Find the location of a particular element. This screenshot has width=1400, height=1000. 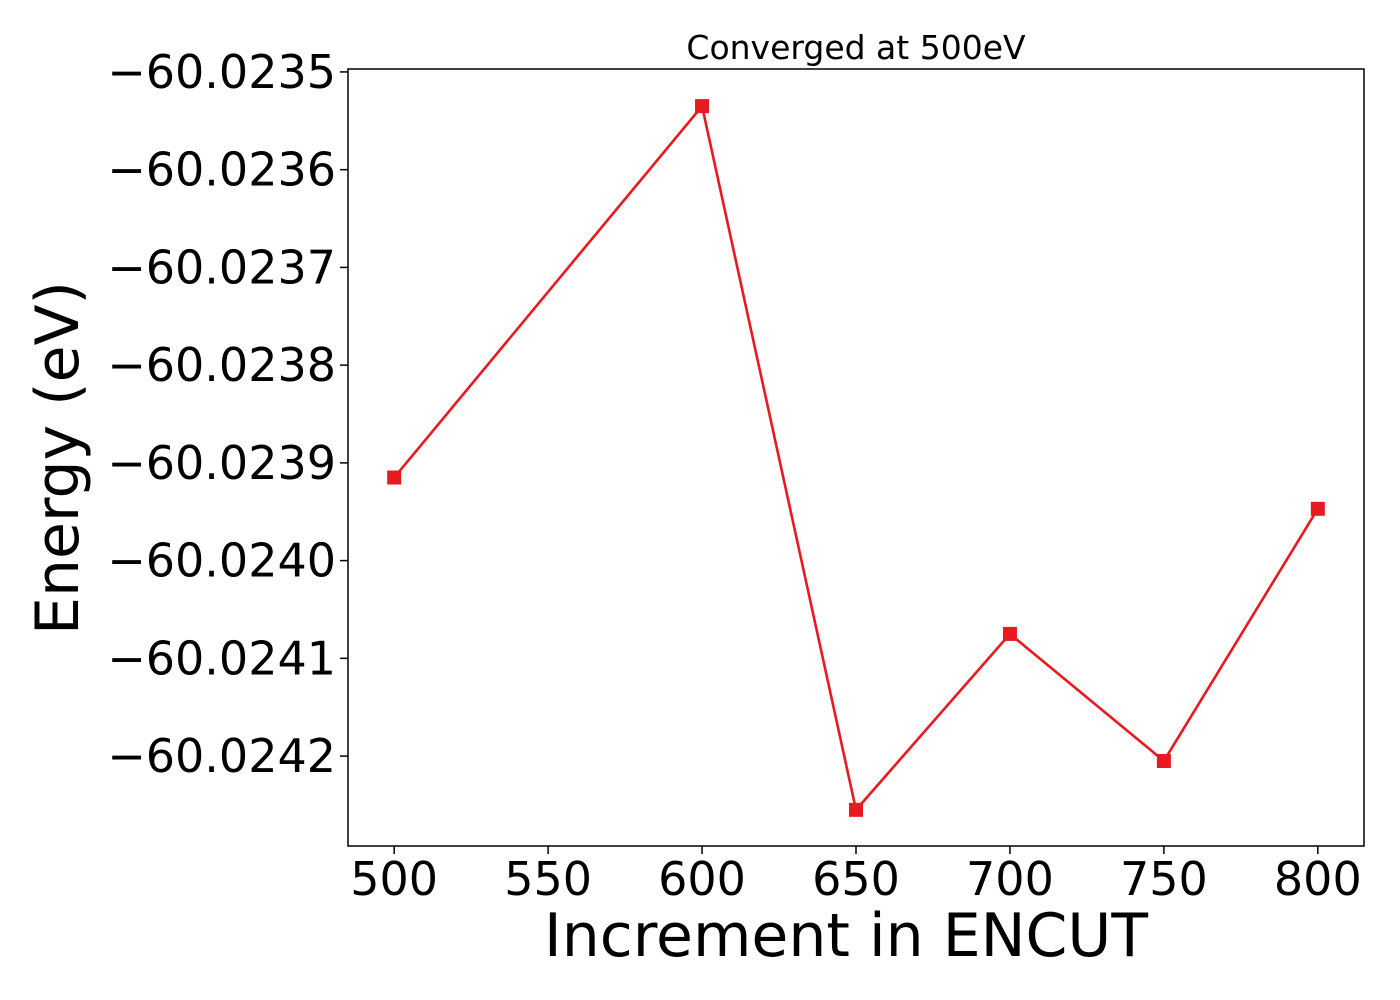

x-tick-label: 600 is located at coordinates (702, 879).